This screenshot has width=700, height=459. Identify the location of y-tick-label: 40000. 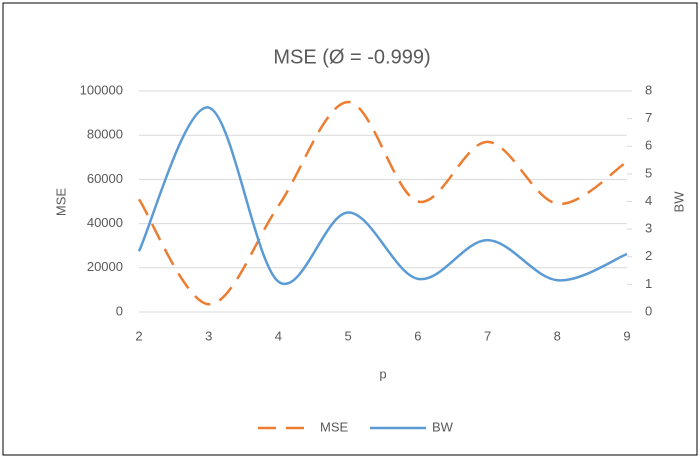
(105, 222).